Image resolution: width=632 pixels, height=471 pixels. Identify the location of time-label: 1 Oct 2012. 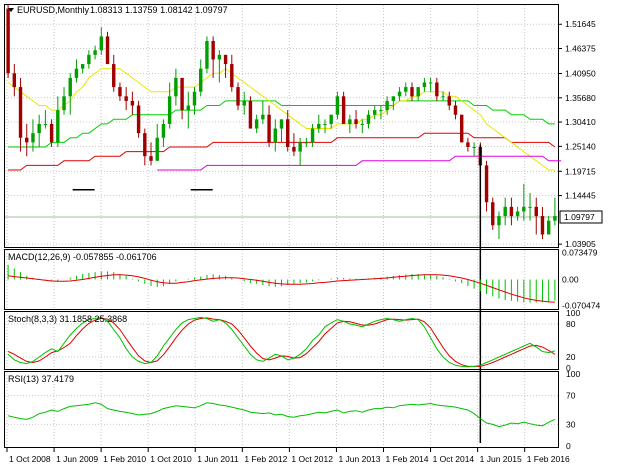
(312, 459).